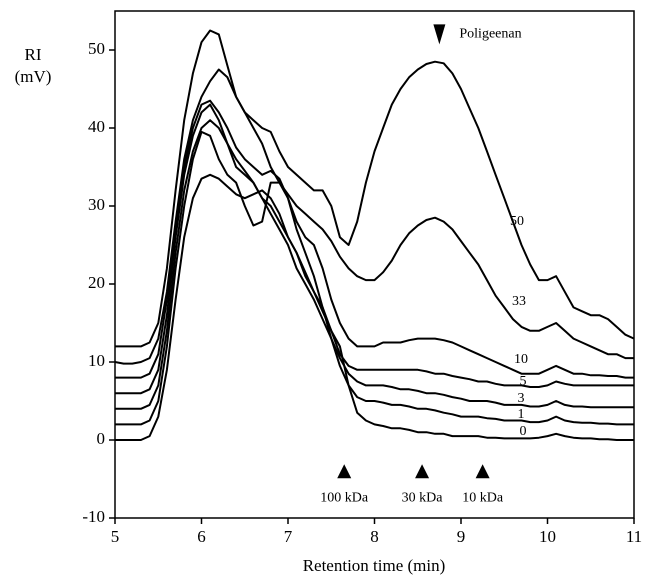 The height and width of the screenshot is (579, 645). Describe the element at coordinates (521, 398) in the screenshot. I see `series-label: 3` at that location.